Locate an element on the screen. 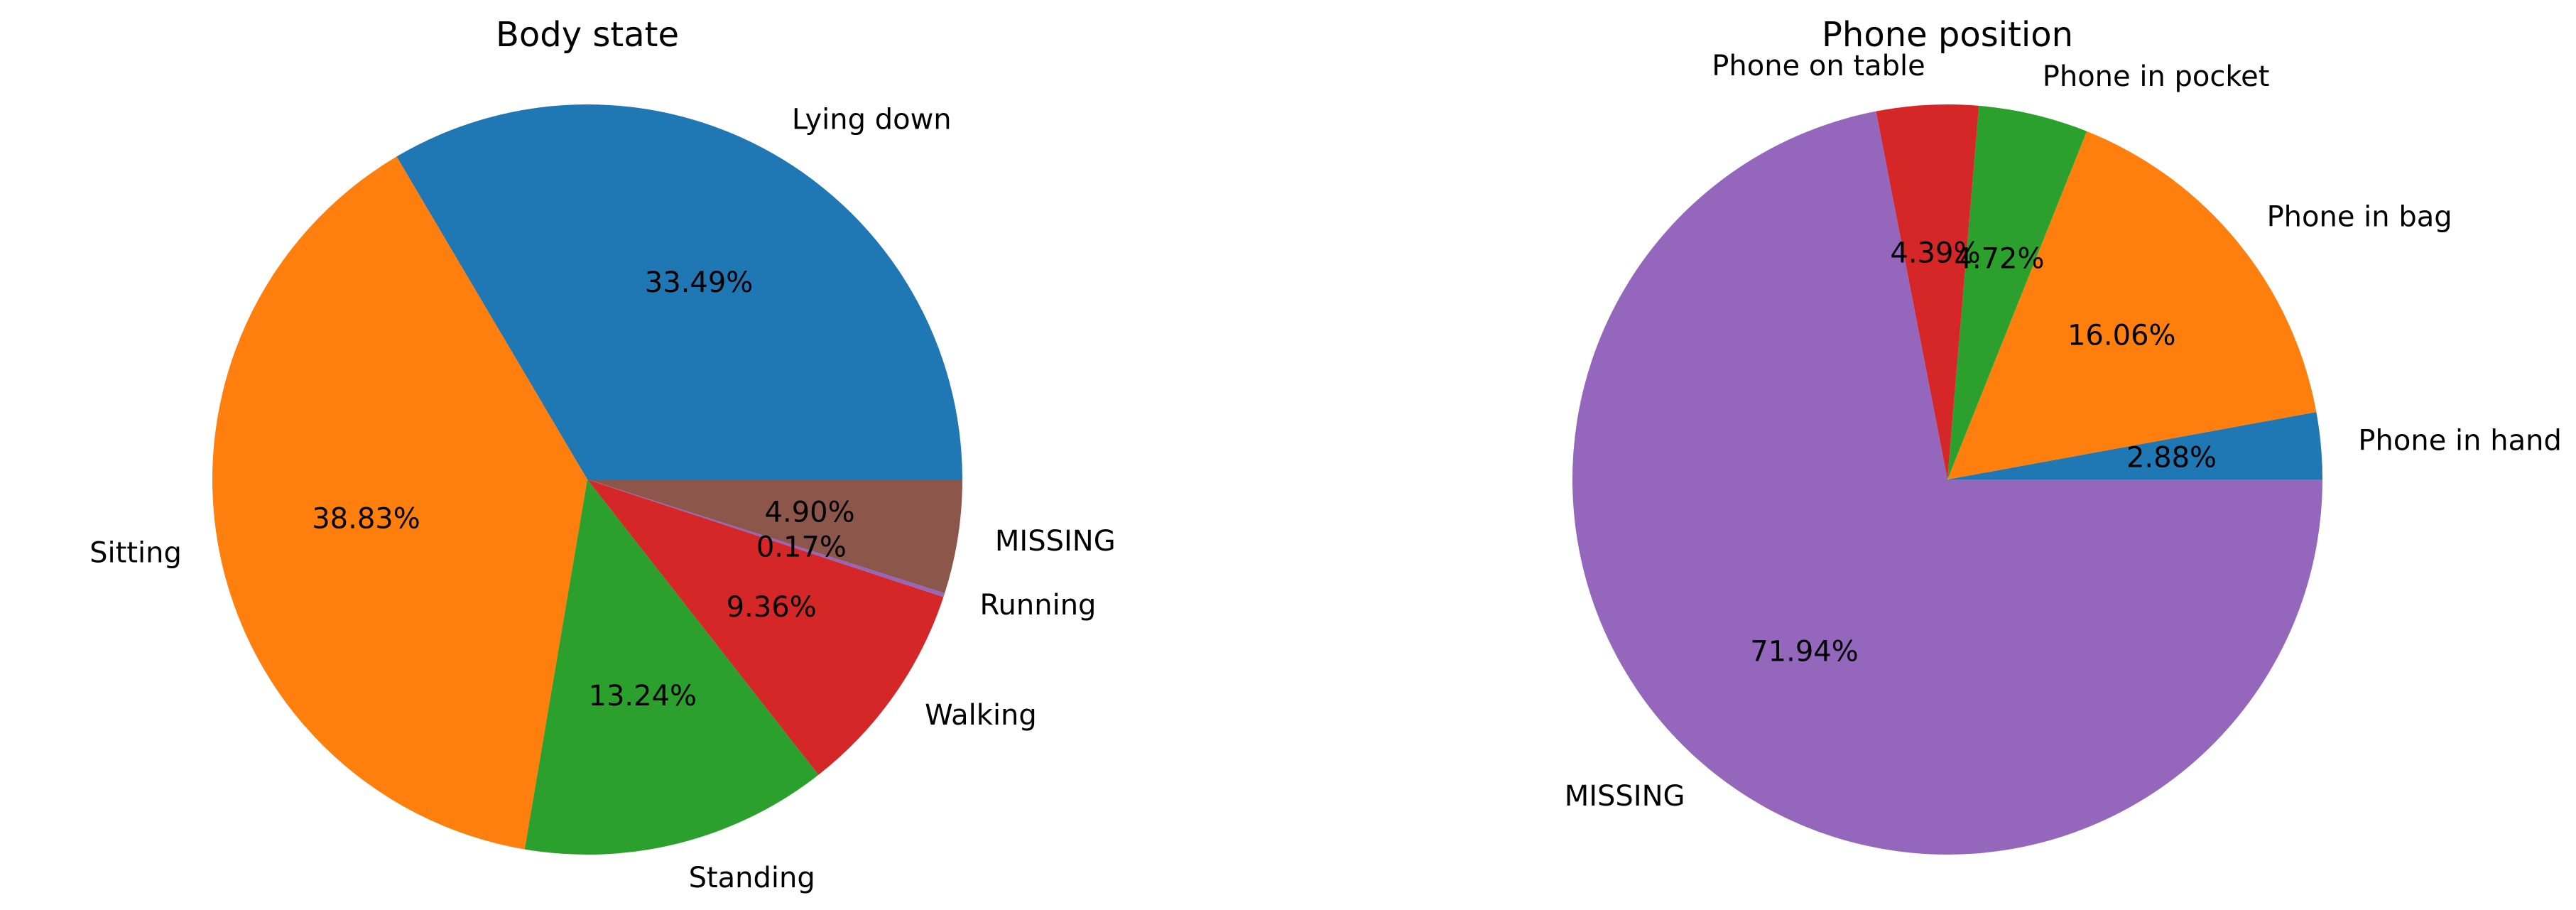 This screenshot has height=910, width=2576. pie-slice-running is located at coordinates (766, 538).